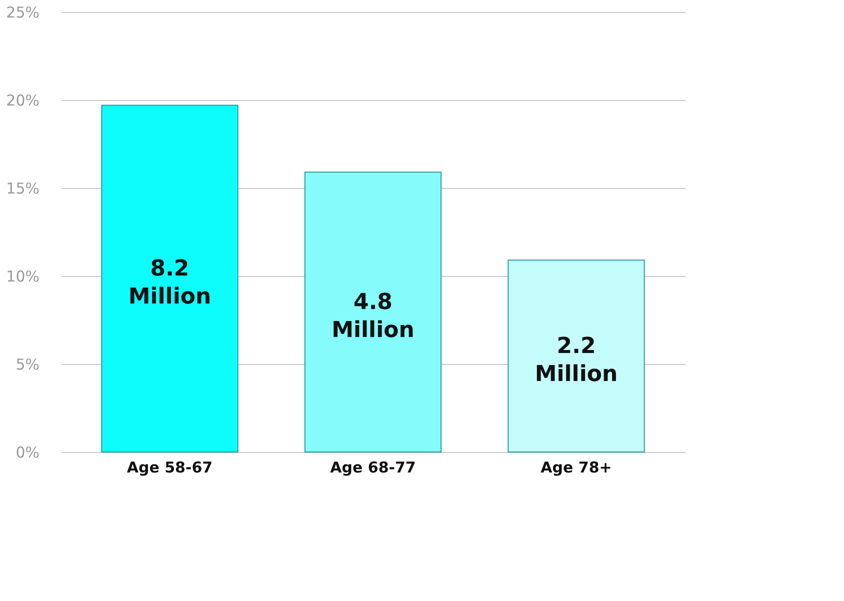 This screenshot has height=601, width=844. I want to click on y-tick-label: 0%, so click(28, 453).